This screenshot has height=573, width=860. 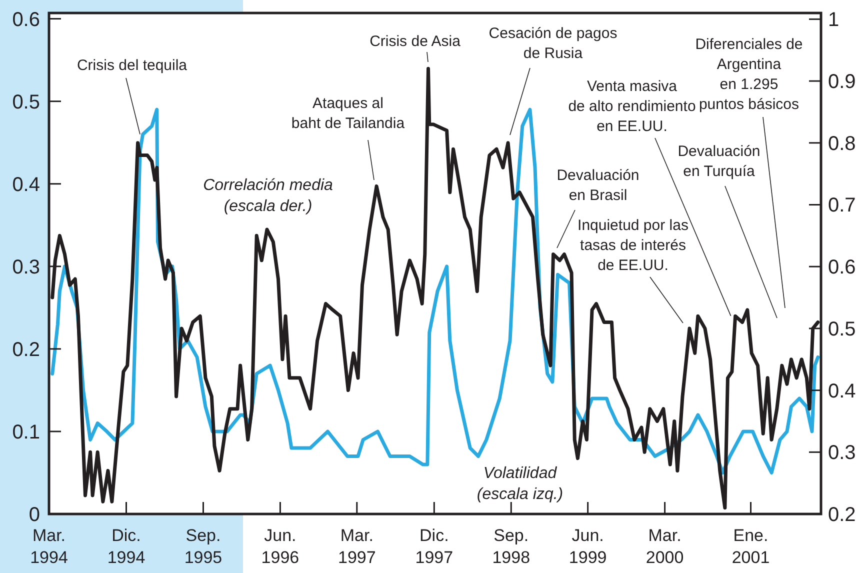 I want to click on y2-tick-label: 0.9, so click(x=842, y=82).